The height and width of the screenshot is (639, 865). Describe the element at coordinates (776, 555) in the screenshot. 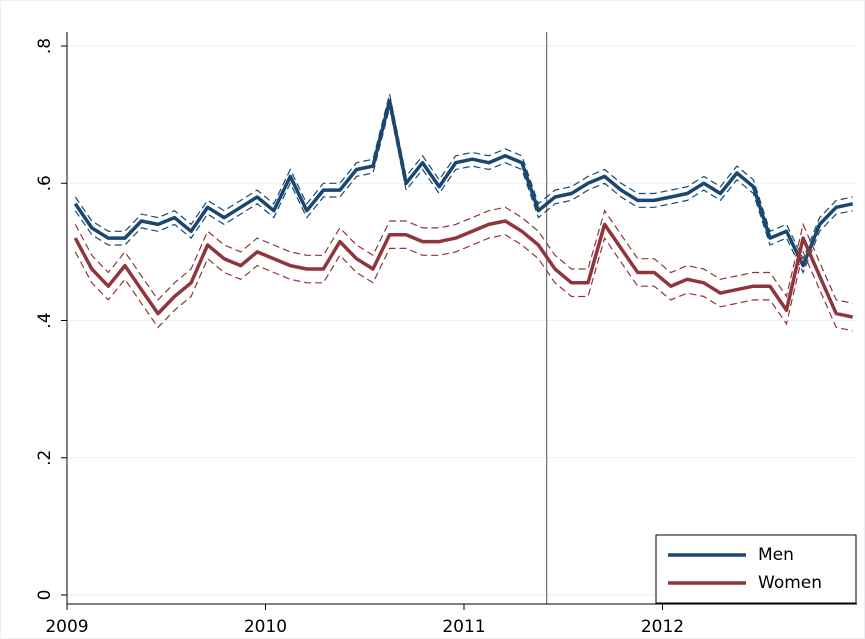

I see `legend-label: Men` at that location.